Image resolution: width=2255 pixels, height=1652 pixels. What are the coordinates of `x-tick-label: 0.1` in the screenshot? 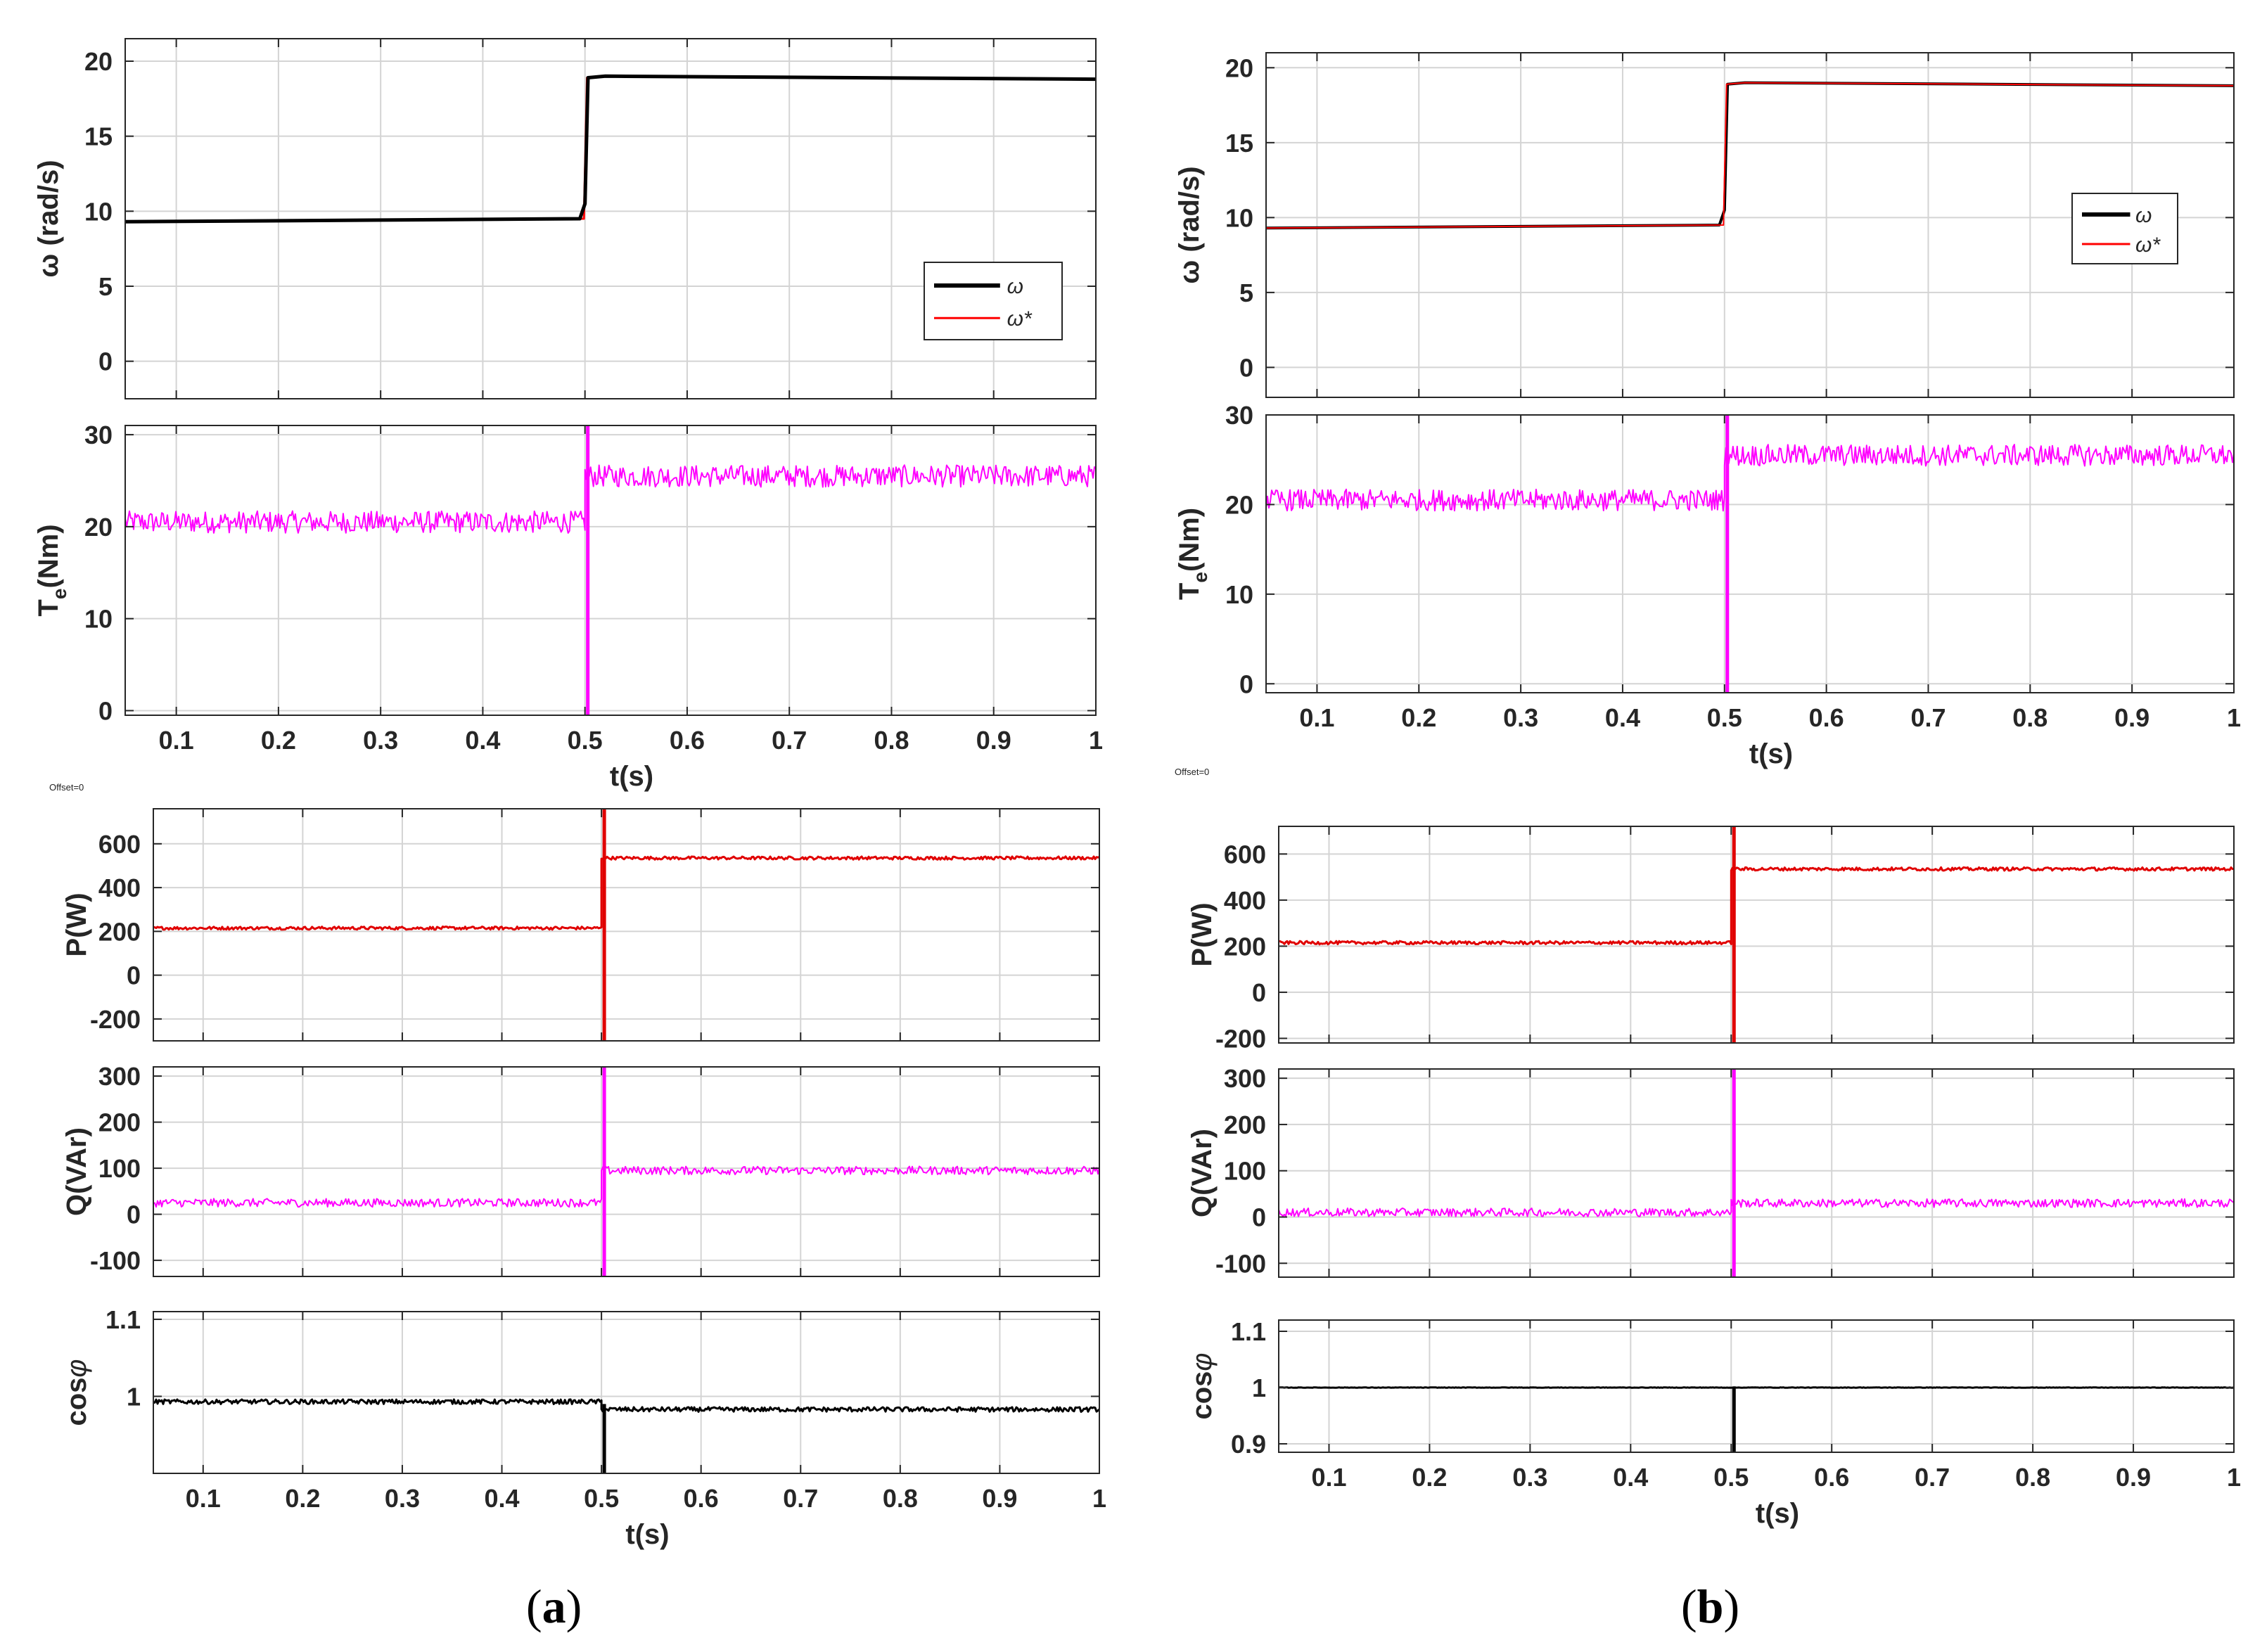 It's located at (1316, 717).